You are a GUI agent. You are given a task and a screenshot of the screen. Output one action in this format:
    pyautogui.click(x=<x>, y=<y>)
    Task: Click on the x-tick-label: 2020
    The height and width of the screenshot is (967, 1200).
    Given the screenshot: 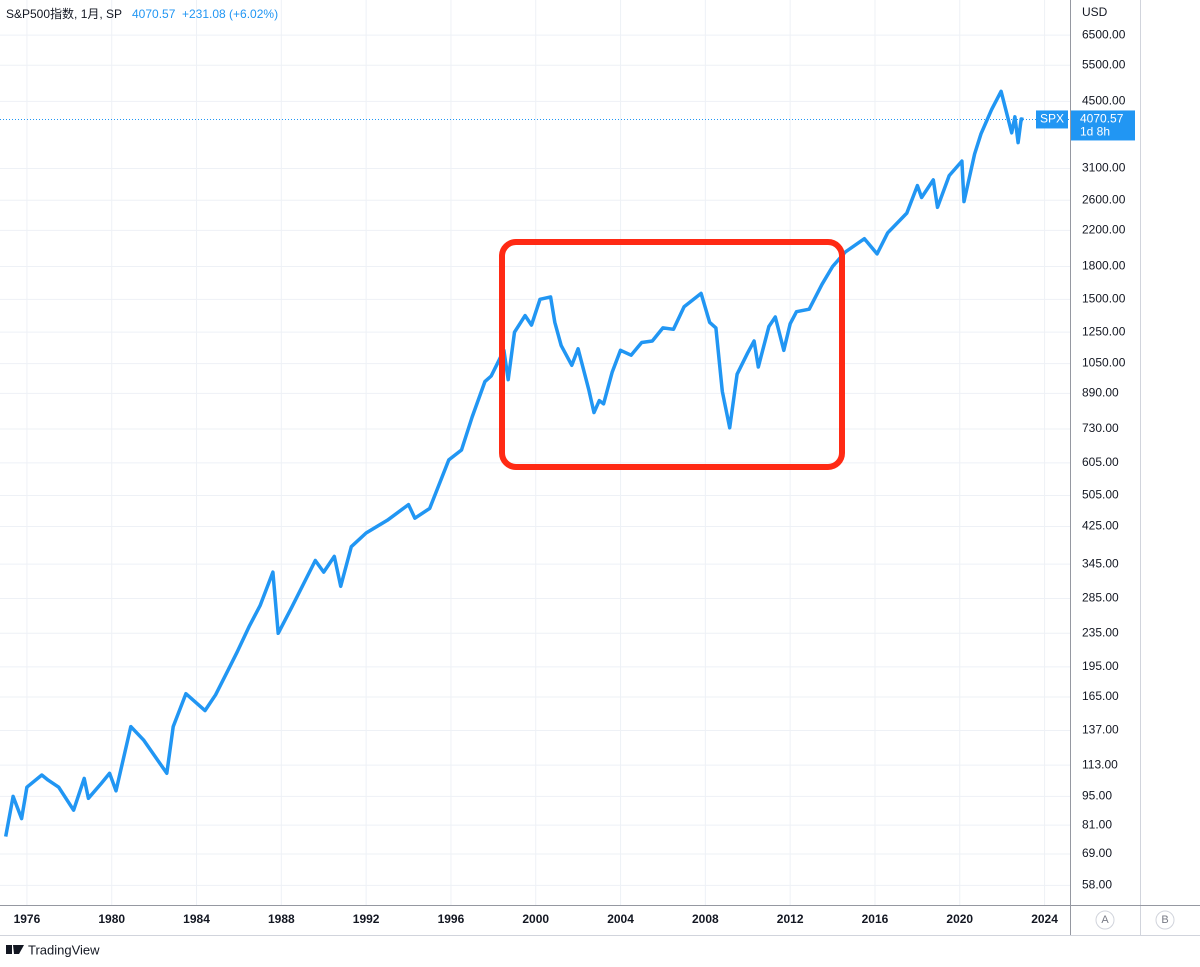 What is the action you would take?
    pyautogui.click(x=959, y=919)
    